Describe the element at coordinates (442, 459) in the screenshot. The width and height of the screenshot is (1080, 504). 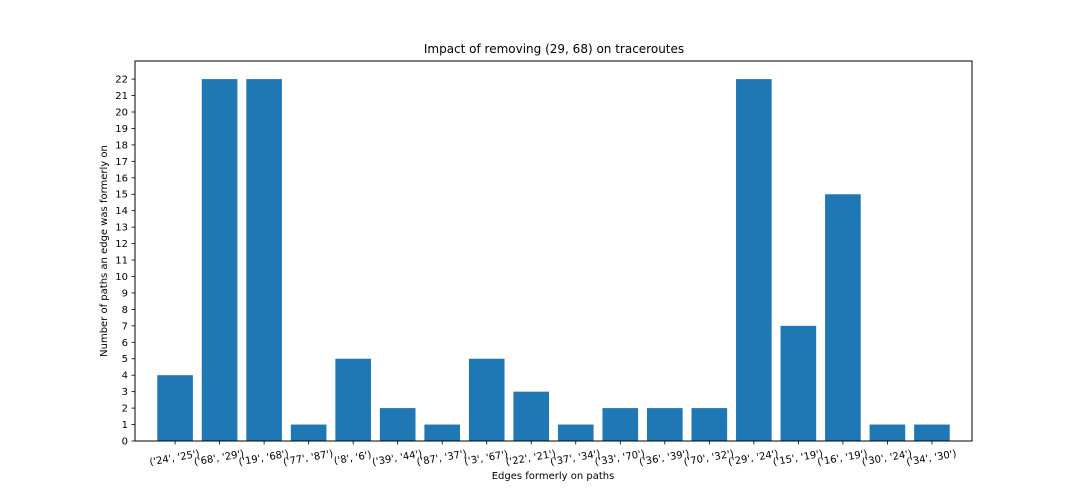
I see `x-tick-label: ('87', '37')` at that location.